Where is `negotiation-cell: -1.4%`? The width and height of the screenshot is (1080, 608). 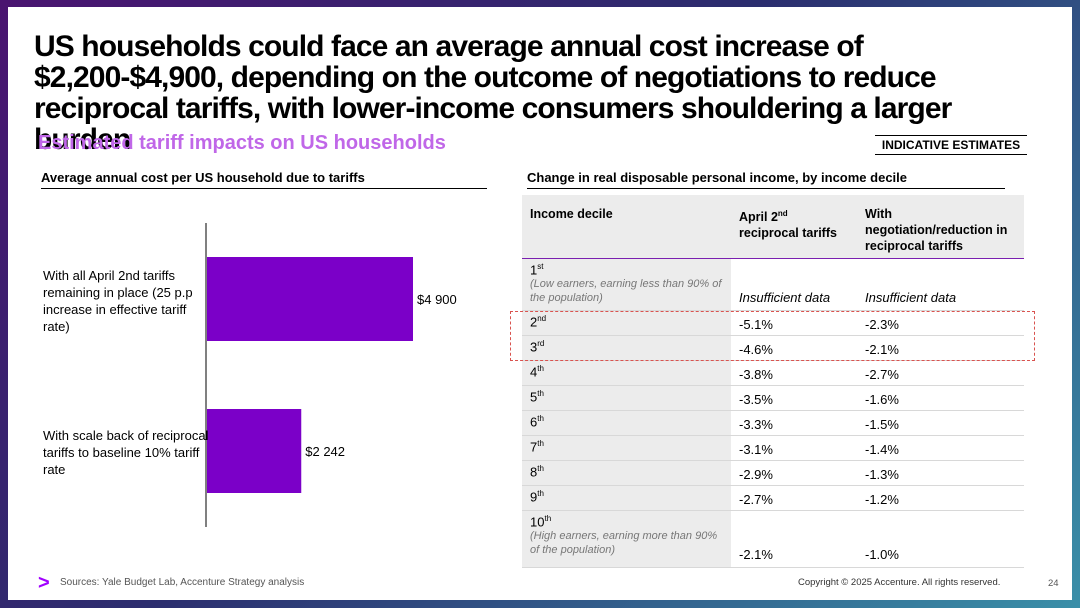 negotiation-cell: -1.4% is located at coordinates (940, 448).